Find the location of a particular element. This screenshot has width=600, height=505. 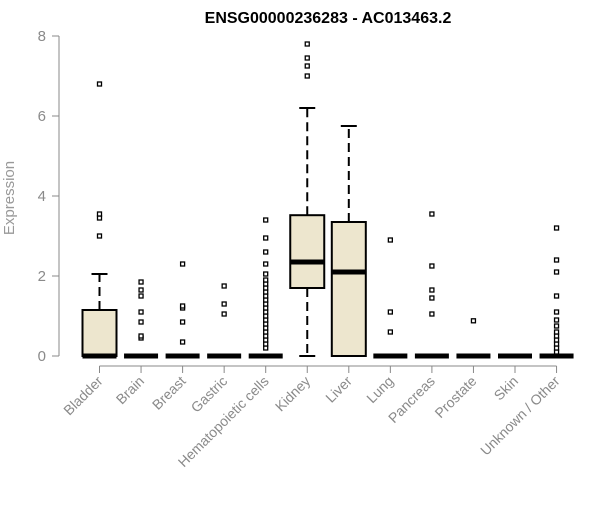

x-tick-label: Liver is located at coordinates (338, 389).